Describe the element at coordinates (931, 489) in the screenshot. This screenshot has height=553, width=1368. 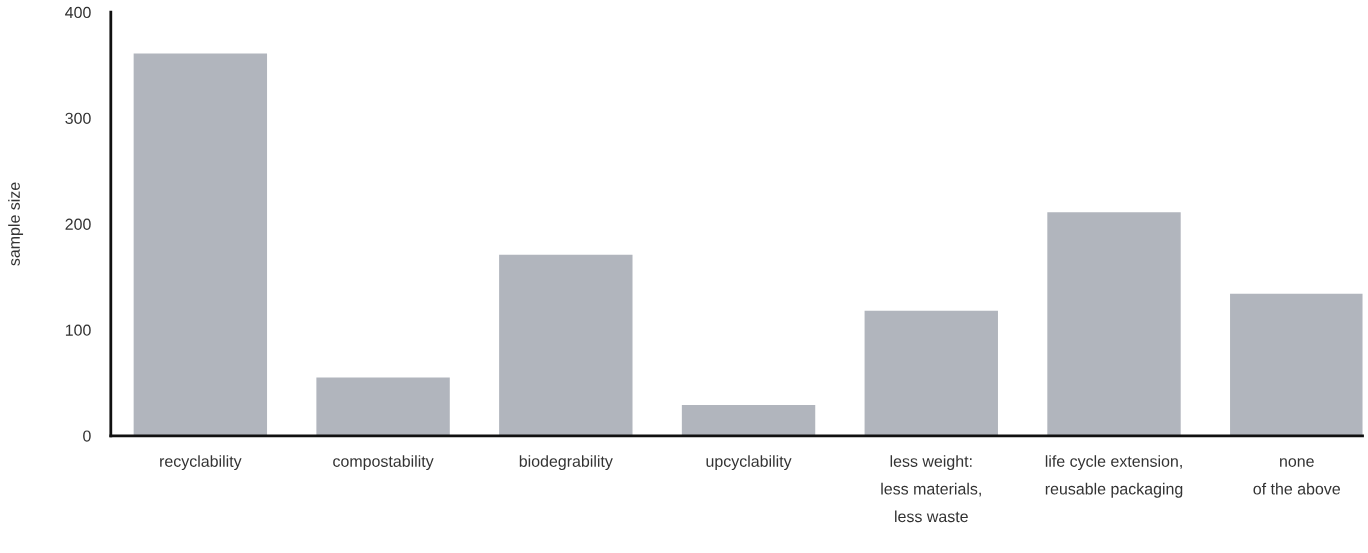
I see `x-tick-label: less weight: less materials, less waste` at that location.